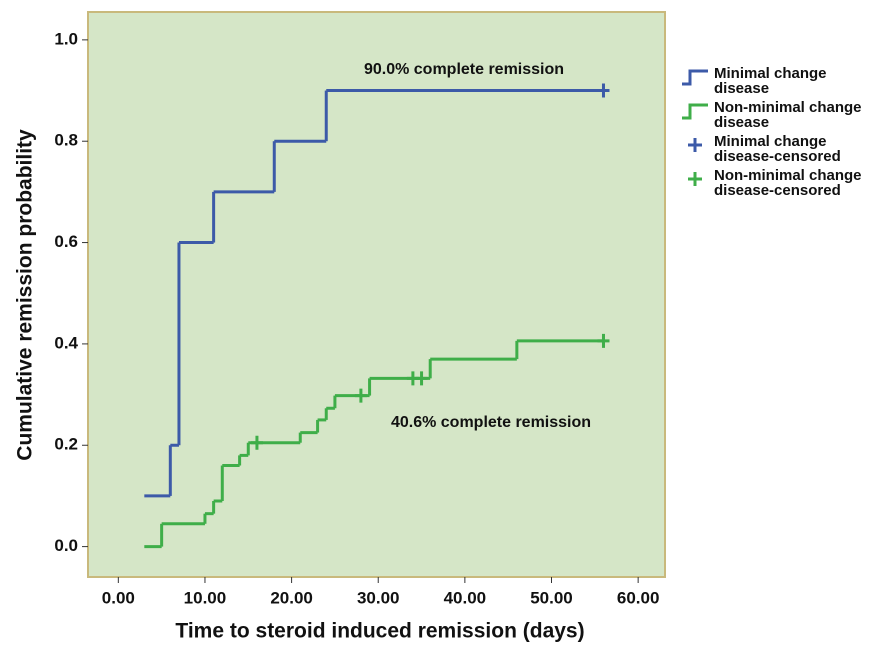 Image resolution: width=877 pixels, height=646 pixels. I want to click on annotation: 40.6% complete remission, so click(491, 422).